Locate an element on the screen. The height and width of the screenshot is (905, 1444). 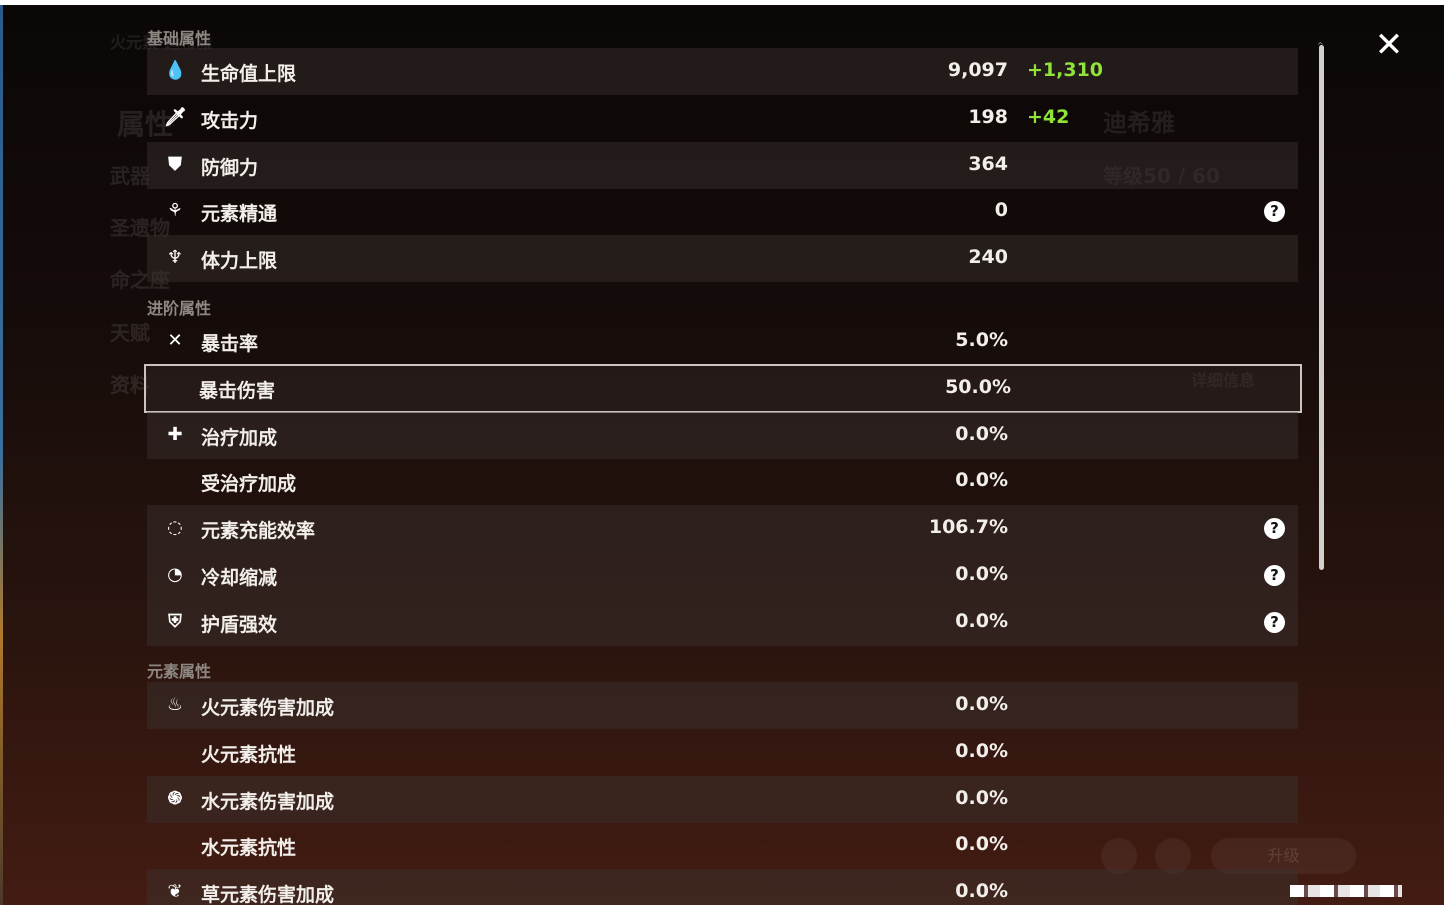
crit-rate-icon: ✕ is located at coordinates (175, 340).